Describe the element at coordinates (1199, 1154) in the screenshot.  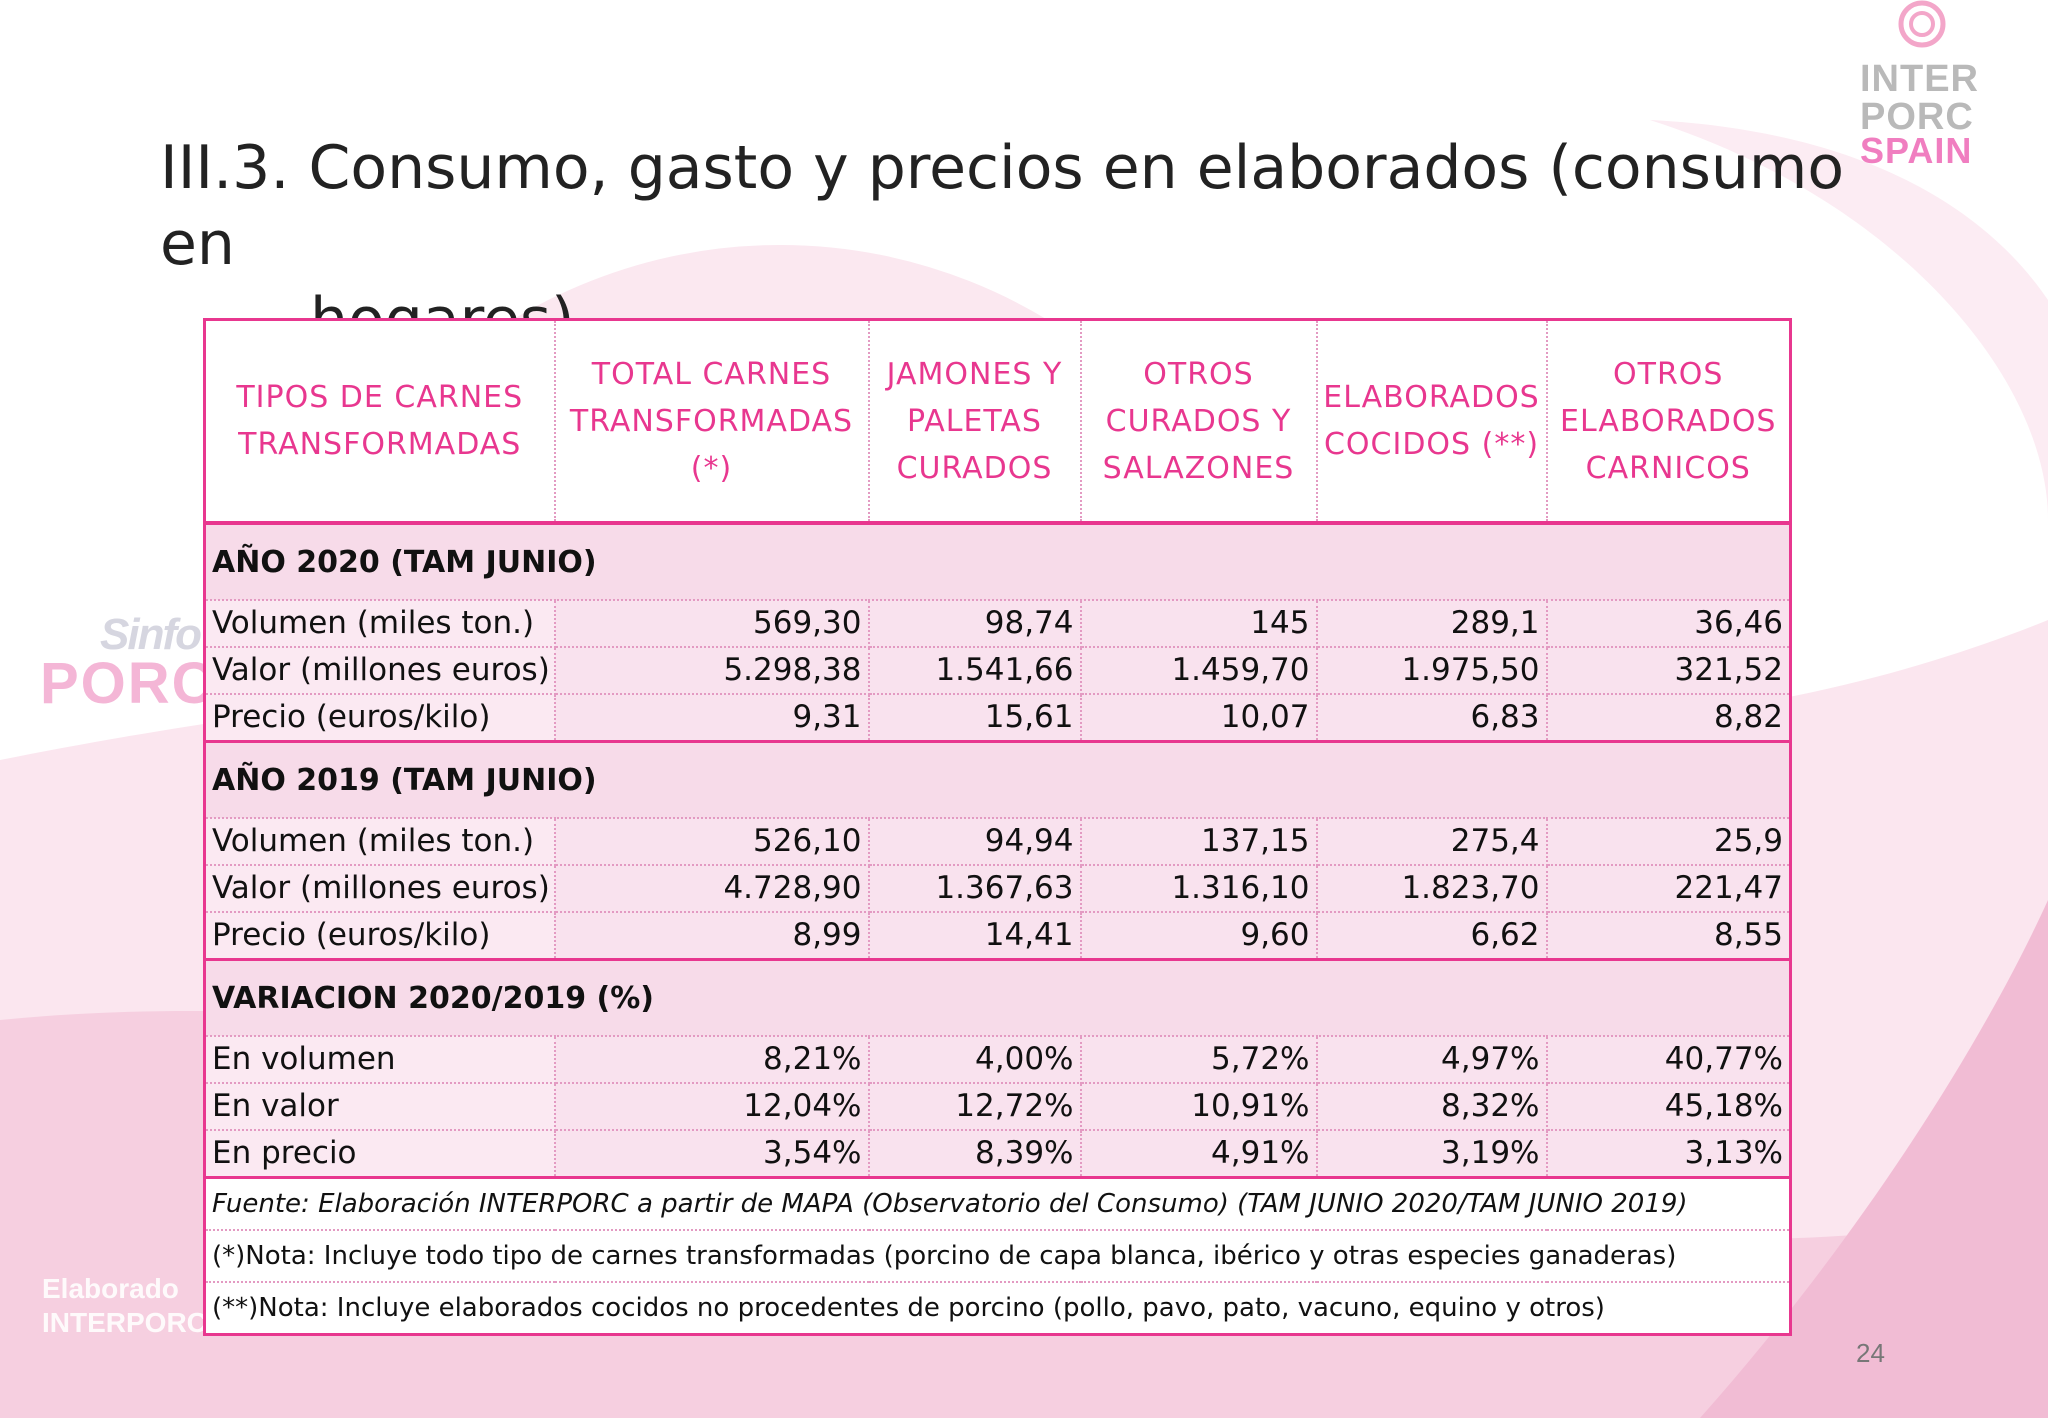
I see `cell-value: 4,91%` at that location.